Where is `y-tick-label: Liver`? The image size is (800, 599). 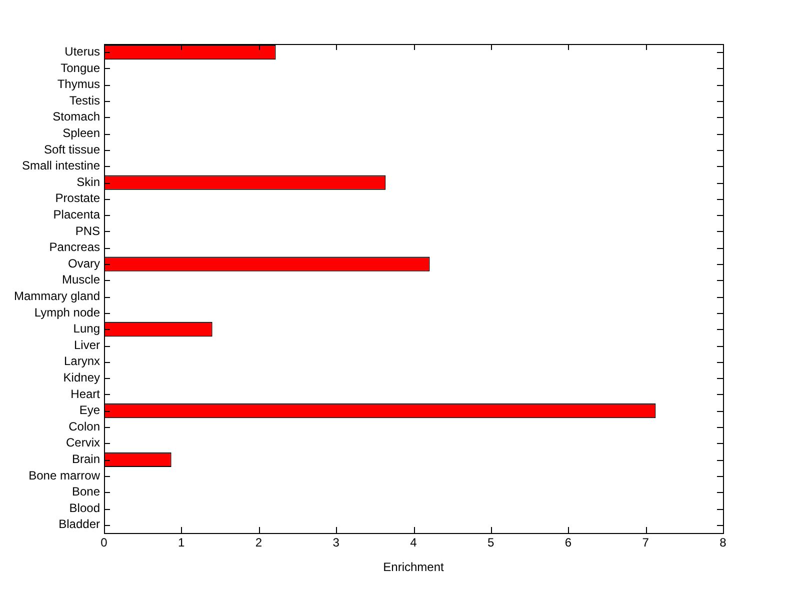
y-tick-label: Liver is located at coordinates (87, 345).